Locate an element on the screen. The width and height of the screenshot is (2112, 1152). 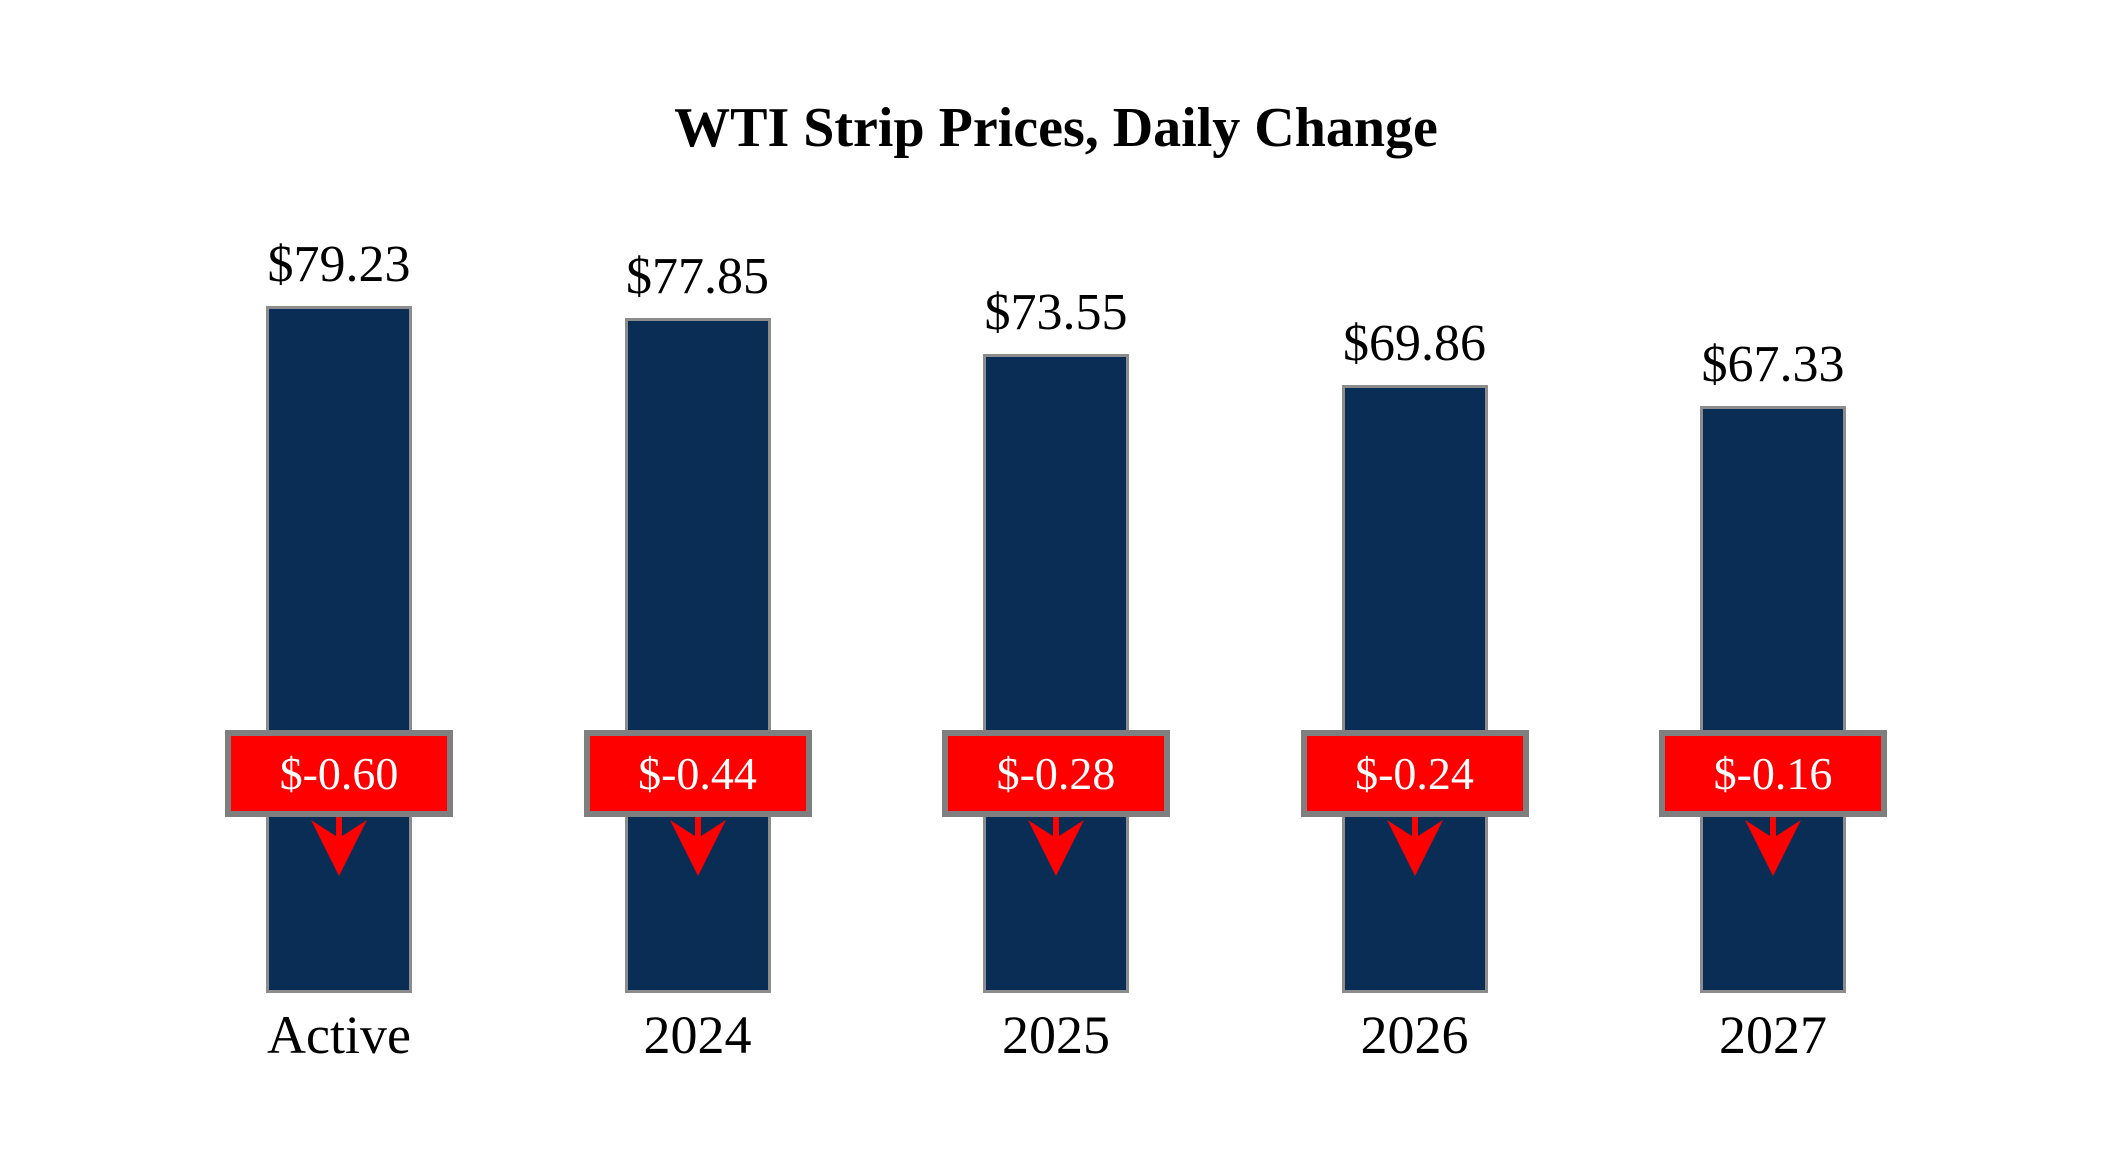
change-badge: $-0.24 is located at coordinates (1414, 773).